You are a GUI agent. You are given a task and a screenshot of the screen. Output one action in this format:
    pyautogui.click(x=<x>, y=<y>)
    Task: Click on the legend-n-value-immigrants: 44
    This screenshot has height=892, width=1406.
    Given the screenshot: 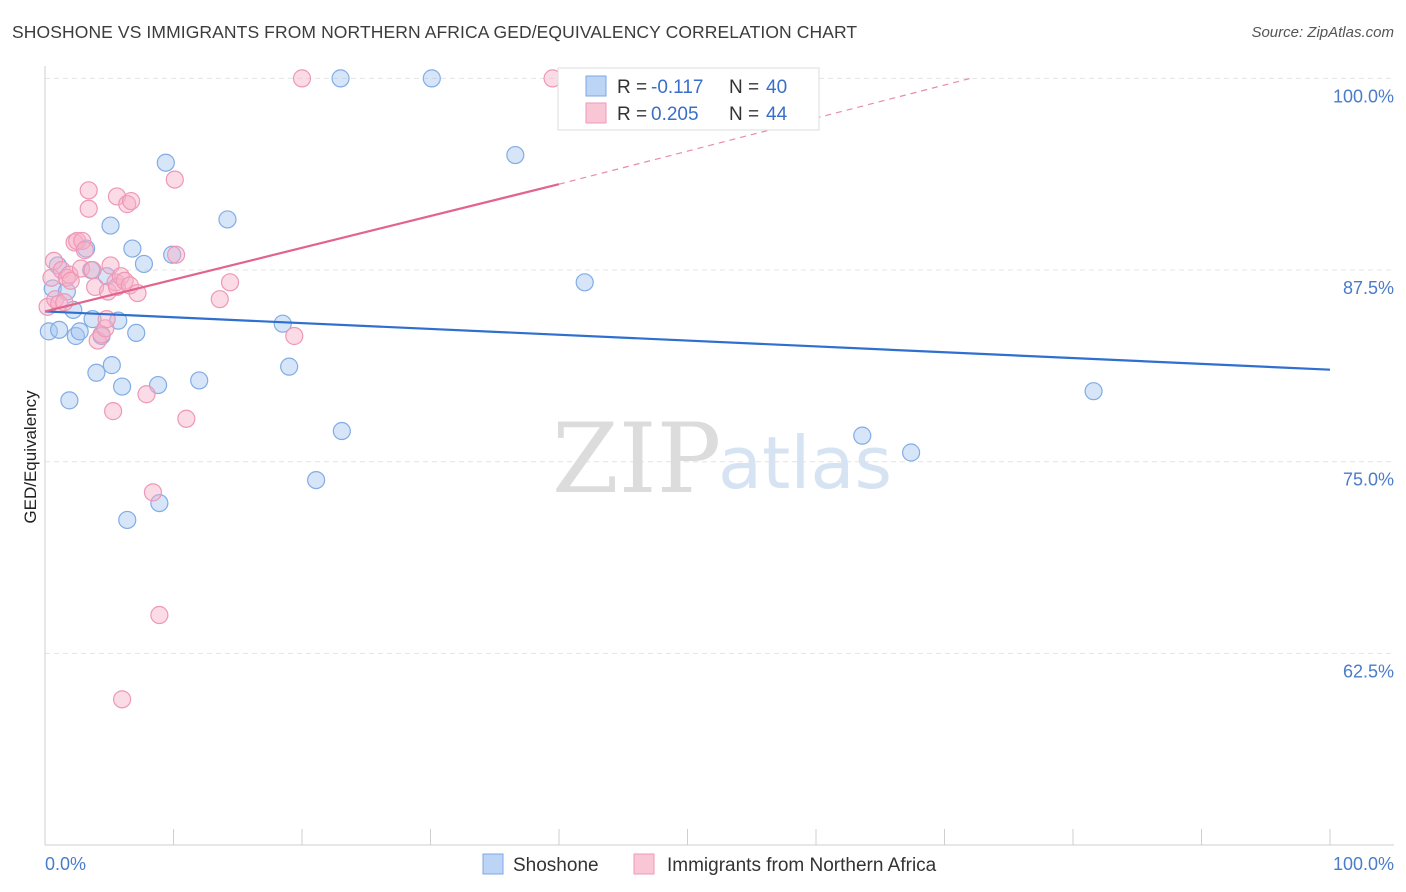 What is the action you would take?
    pyautogui.click(x=777, y=114)
    